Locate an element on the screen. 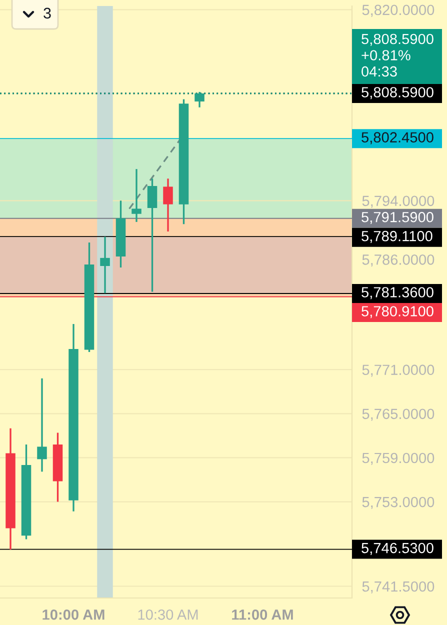  y-tick-label: 5,771.0000 is located at coordinates (398, 370).